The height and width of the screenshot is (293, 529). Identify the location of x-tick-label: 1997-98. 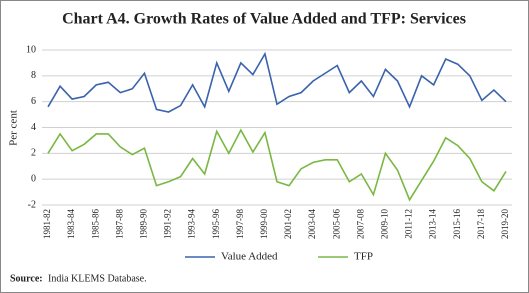
(240, 224).